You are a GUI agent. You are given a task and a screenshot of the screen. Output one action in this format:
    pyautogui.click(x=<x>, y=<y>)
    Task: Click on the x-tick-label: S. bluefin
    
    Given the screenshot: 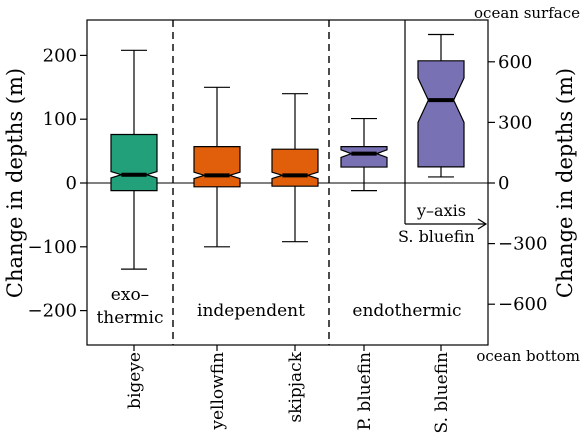 What is the action you would take?
    pyautogui.click(x=442, y=393)
    